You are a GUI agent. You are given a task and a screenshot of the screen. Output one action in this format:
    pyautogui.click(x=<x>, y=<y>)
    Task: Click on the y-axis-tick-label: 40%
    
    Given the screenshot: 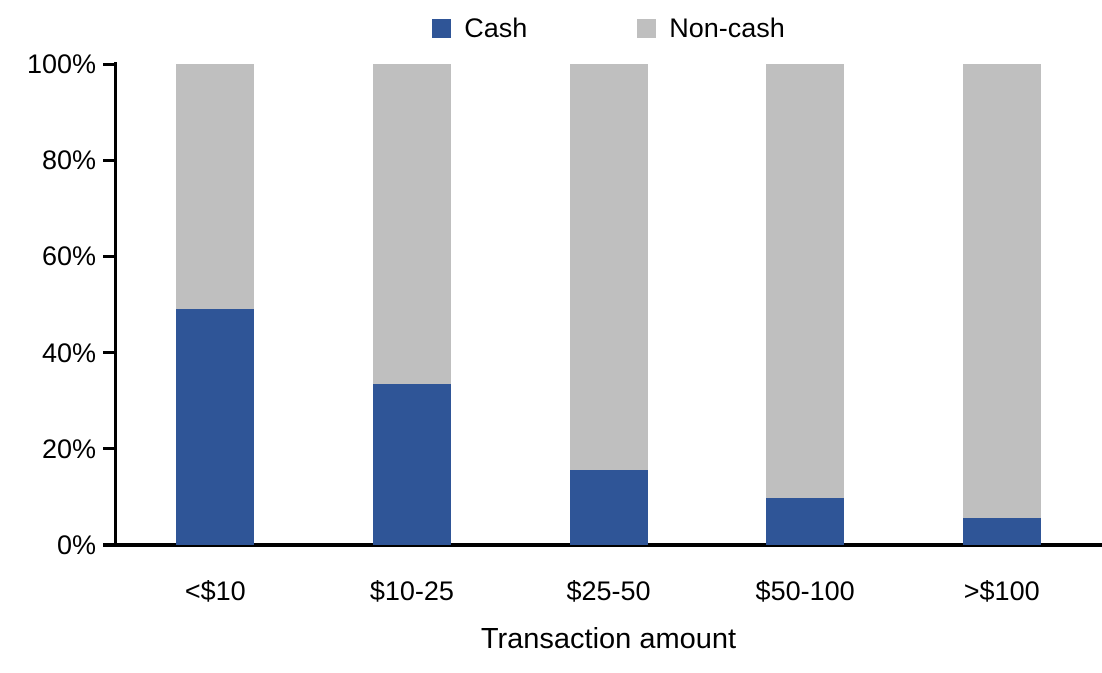 What is the action you would take?
    pyautogui.click(x=68, y=352)
    